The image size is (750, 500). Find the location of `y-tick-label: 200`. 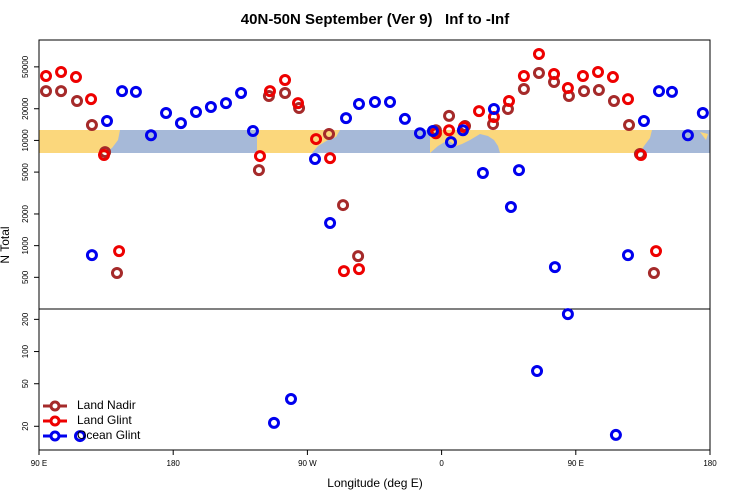

y-tick-label: 200 is located at coordinates (25, 319).